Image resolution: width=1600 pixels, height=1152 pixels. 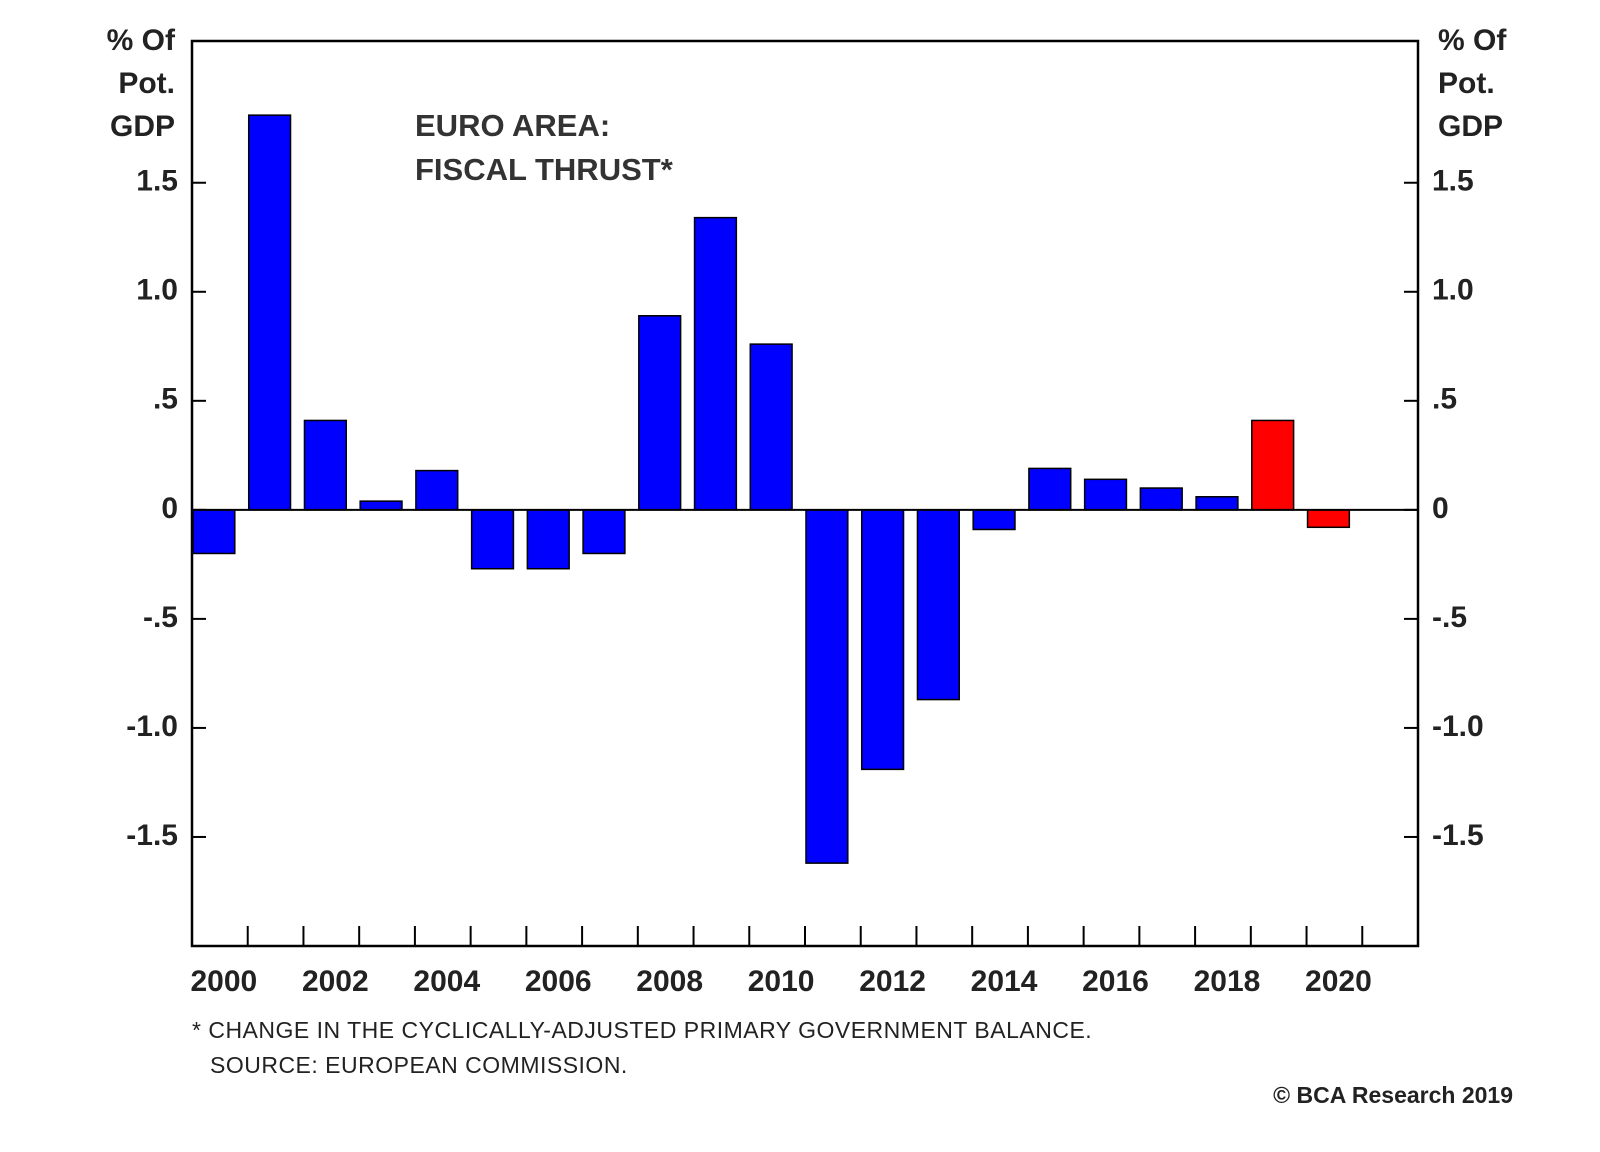 I want to click on y-tick-label: 1.0, so click(x=157, y=290).